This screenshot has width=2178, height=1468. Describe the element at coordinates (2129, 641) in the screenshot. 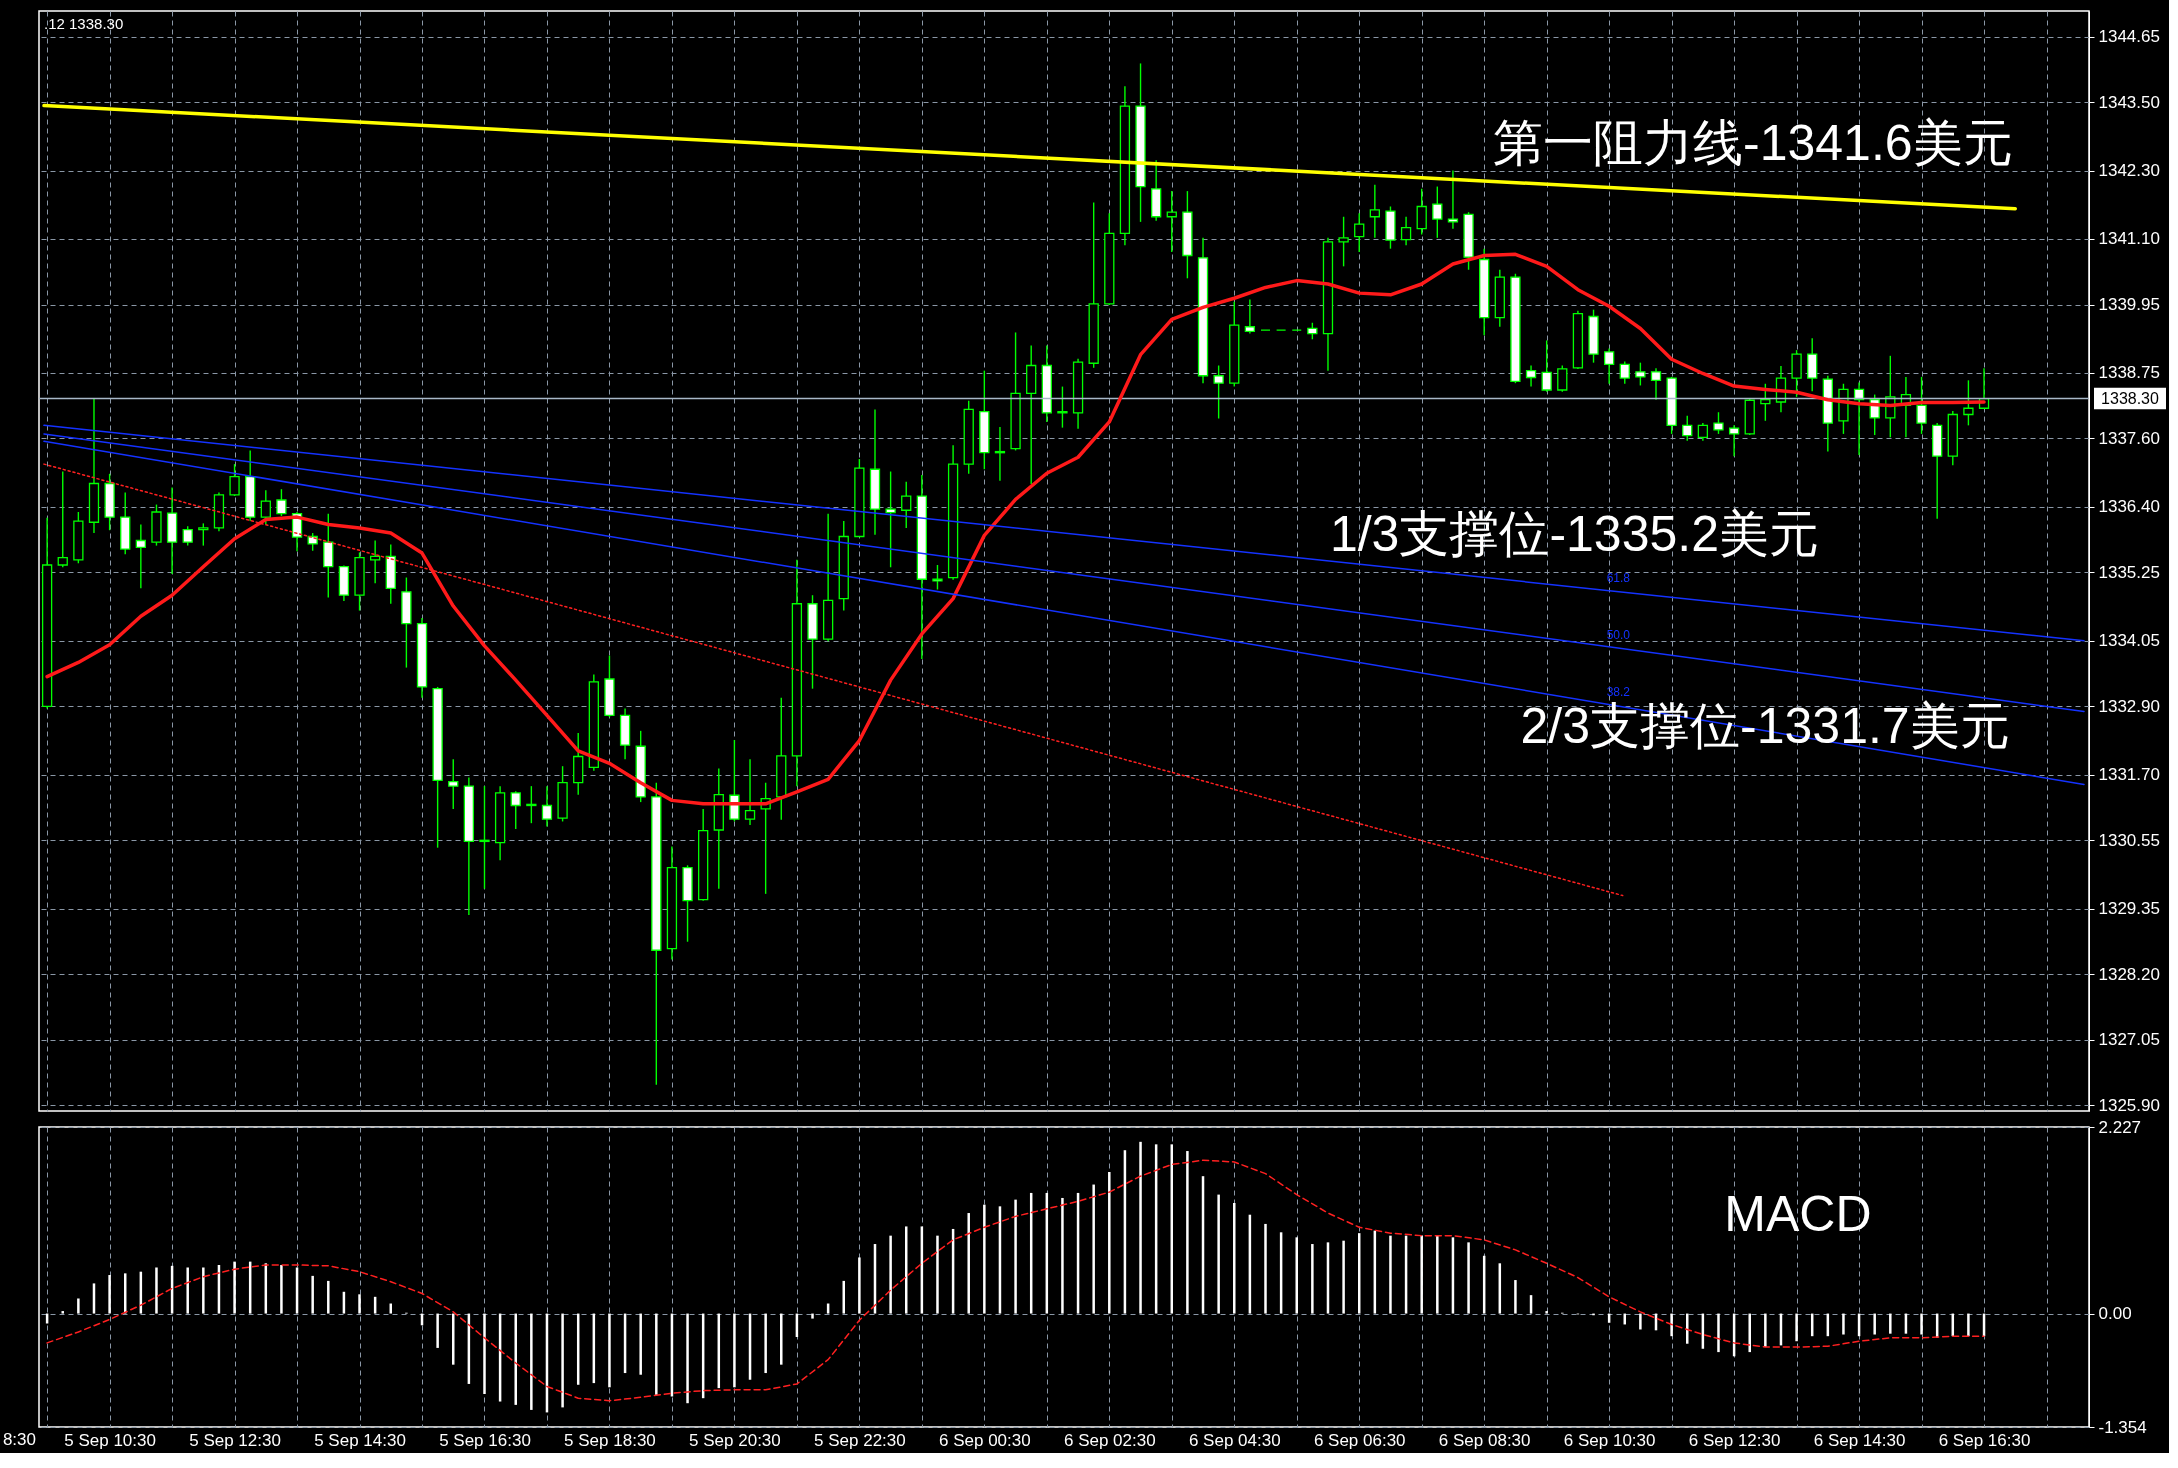

I see `y-tick-label: 1334.05` at that location.